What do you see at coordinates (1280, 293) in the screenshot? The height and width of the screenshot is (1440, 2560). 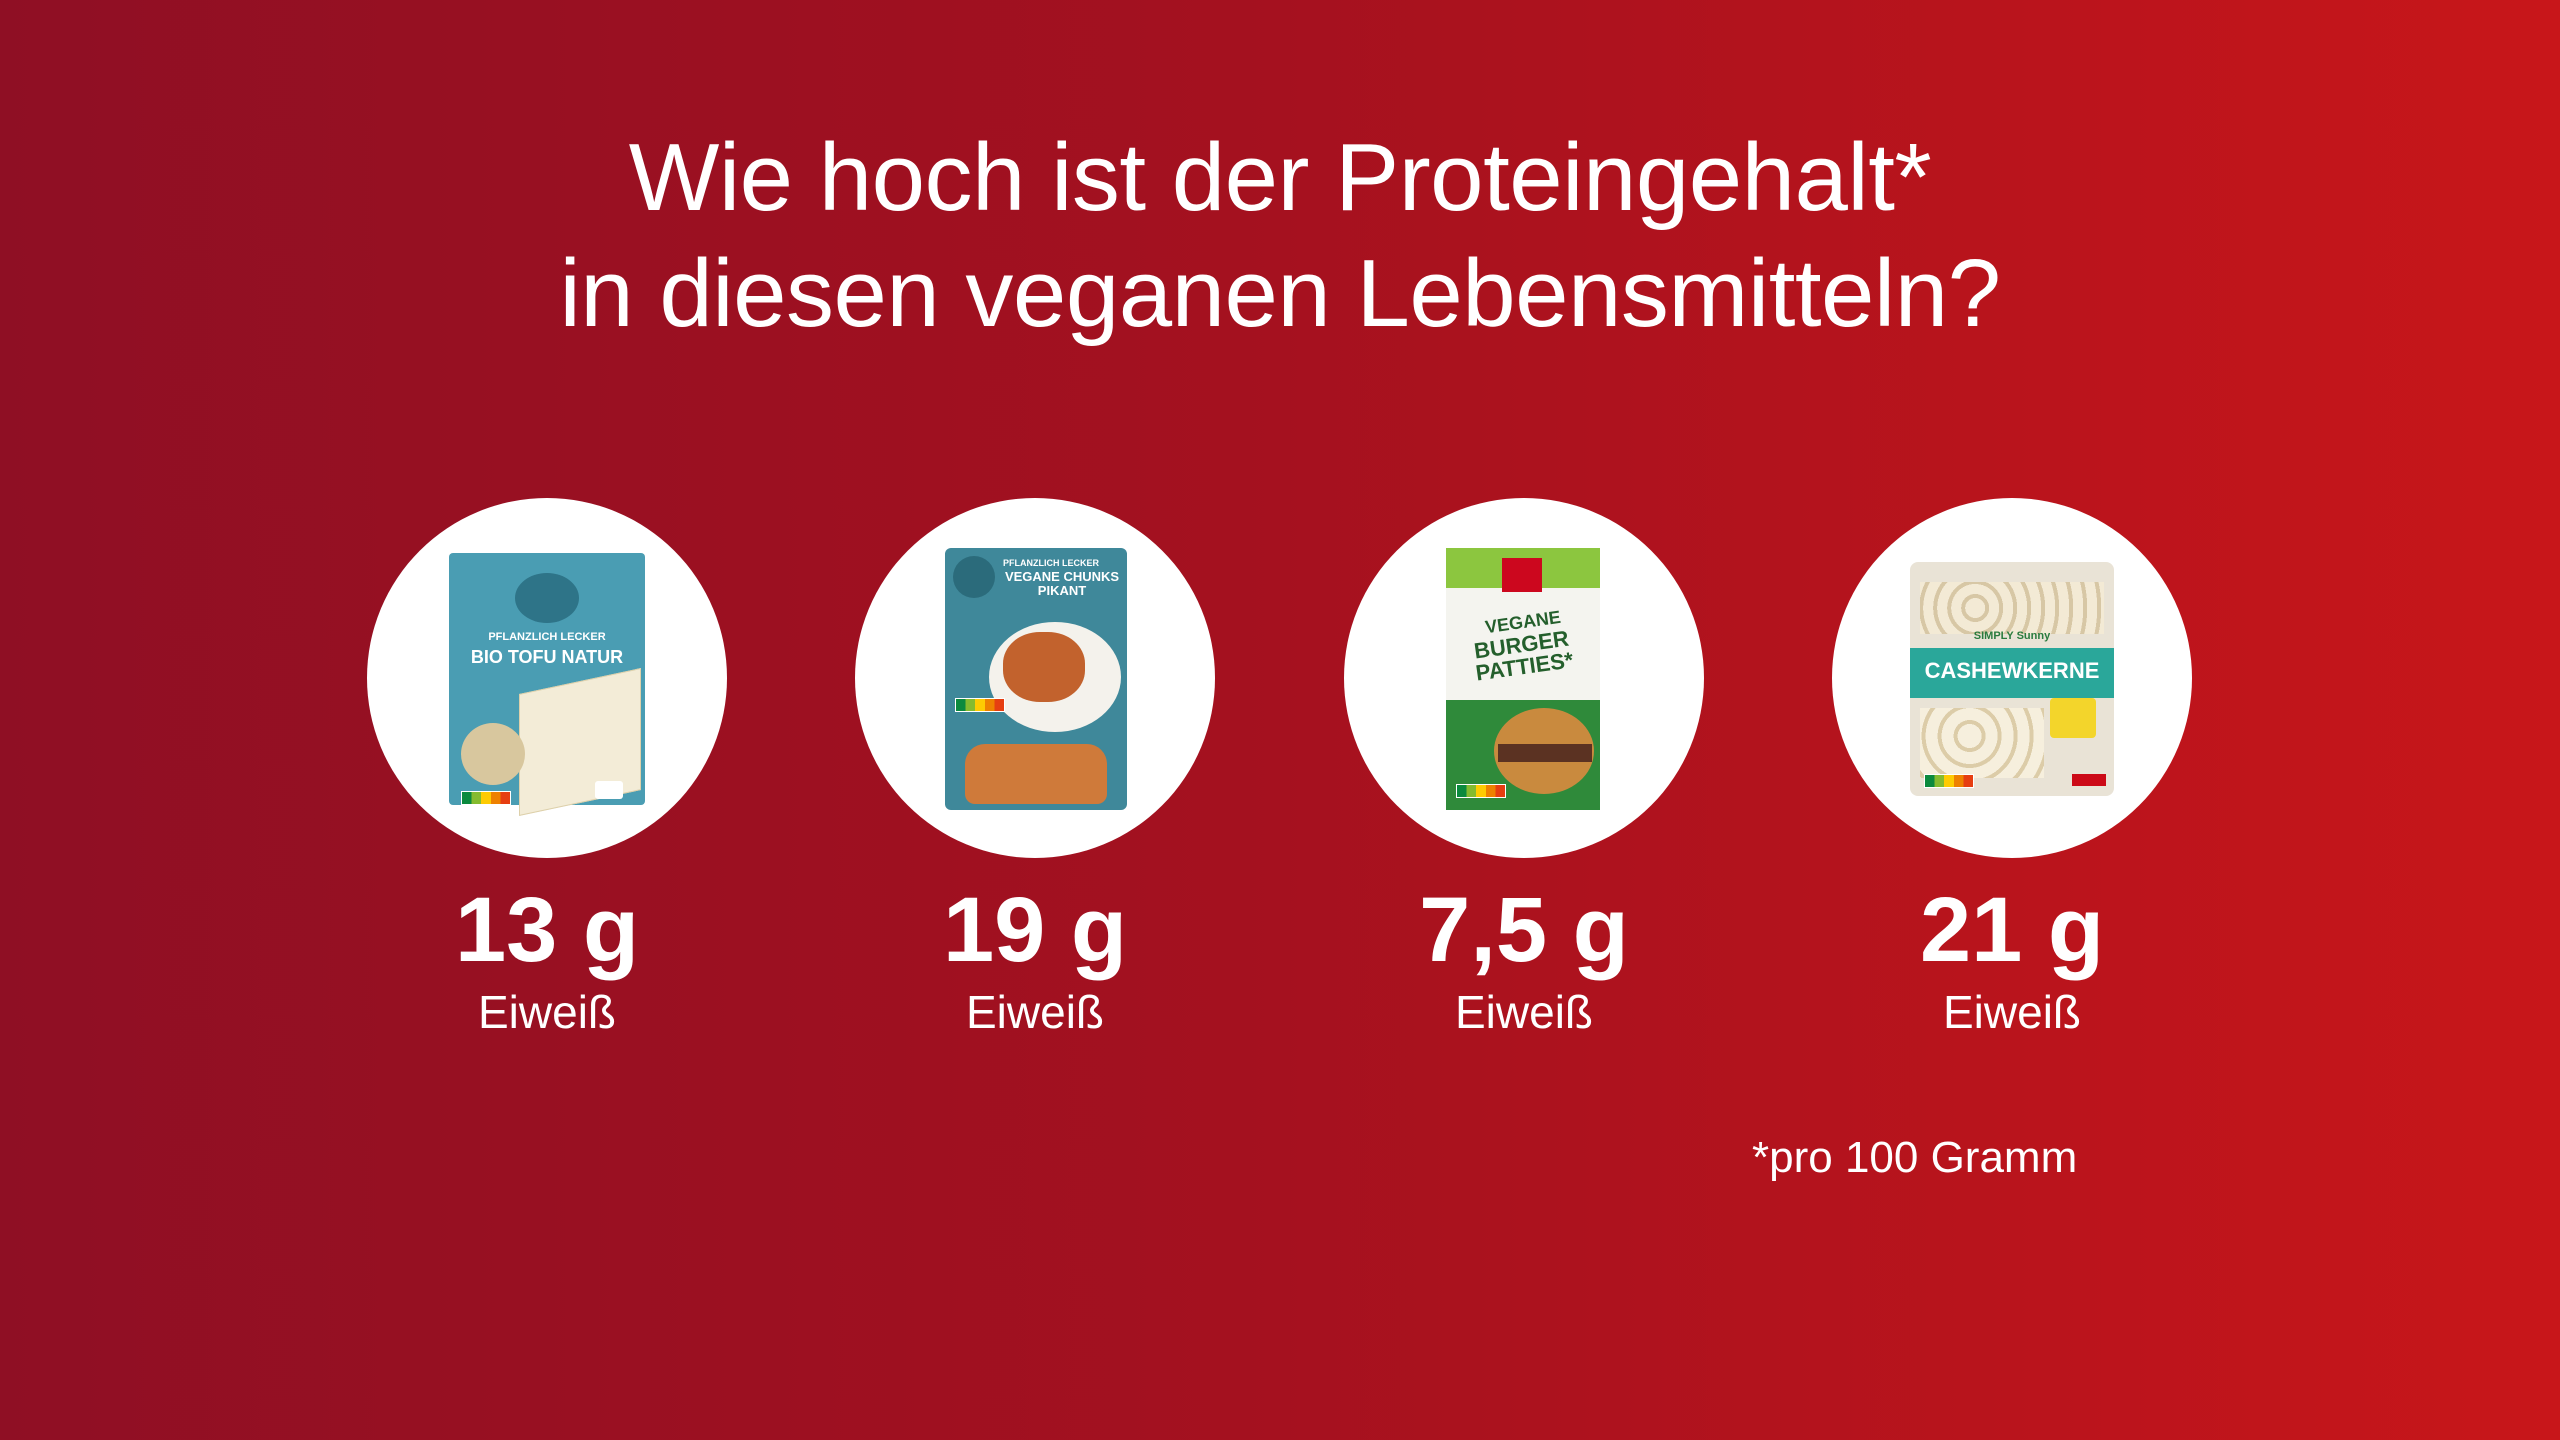 I see `title-line-2: in diesen veganen Lebensmitteln?` at bounding box center [1280, 293].